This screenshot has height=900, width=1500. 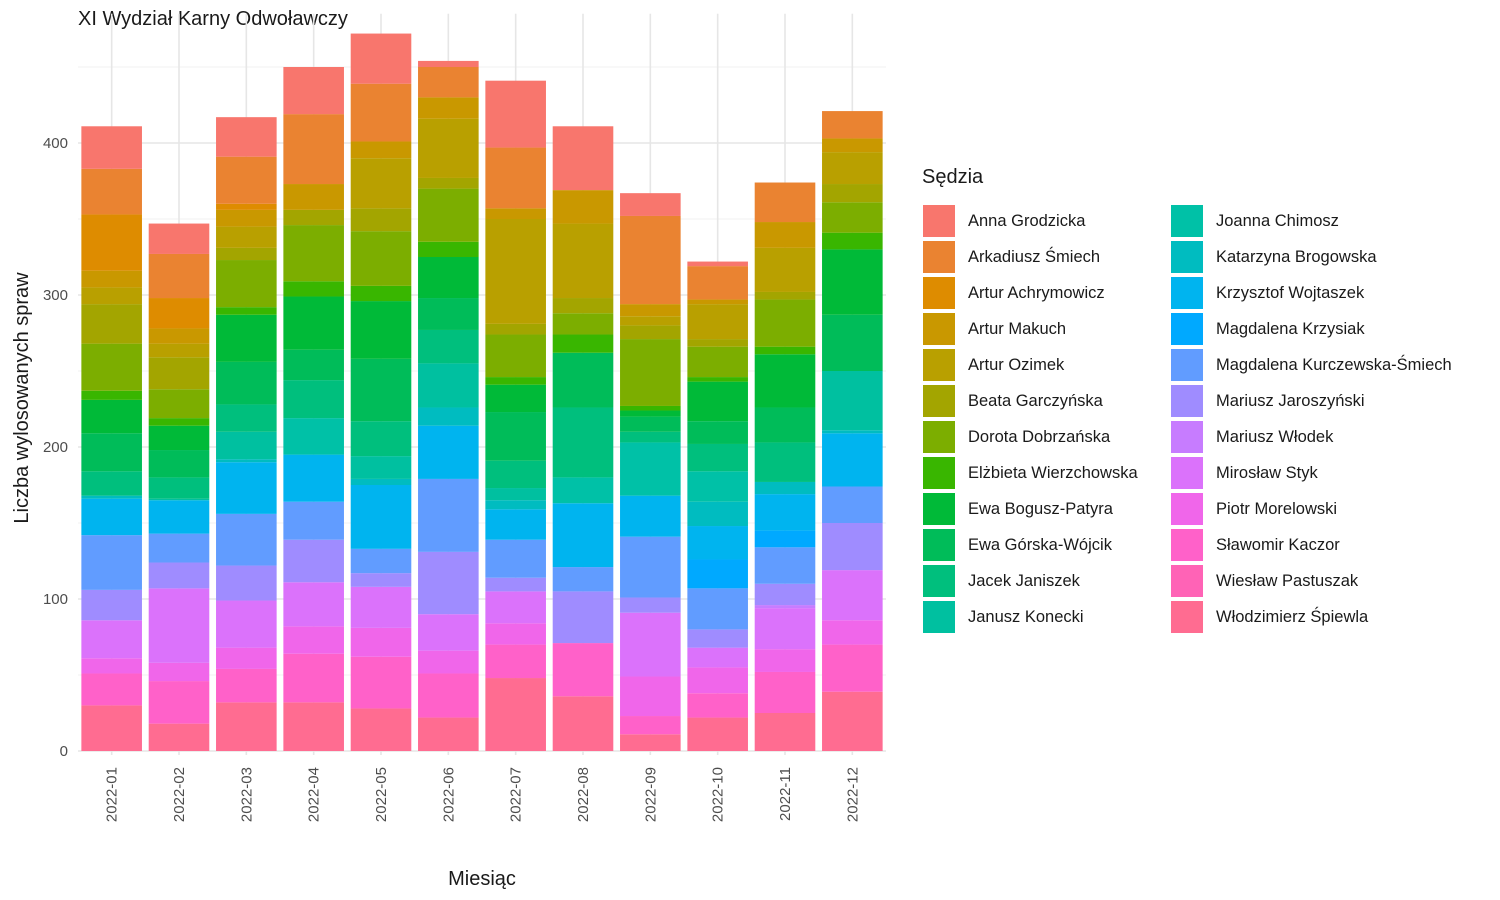 What do you see at coordinates (1320, 365) in the screenshot?
I see `legend-item: Magdalena Kurczewska-Śmiech` at bounding box center [1320, 365].